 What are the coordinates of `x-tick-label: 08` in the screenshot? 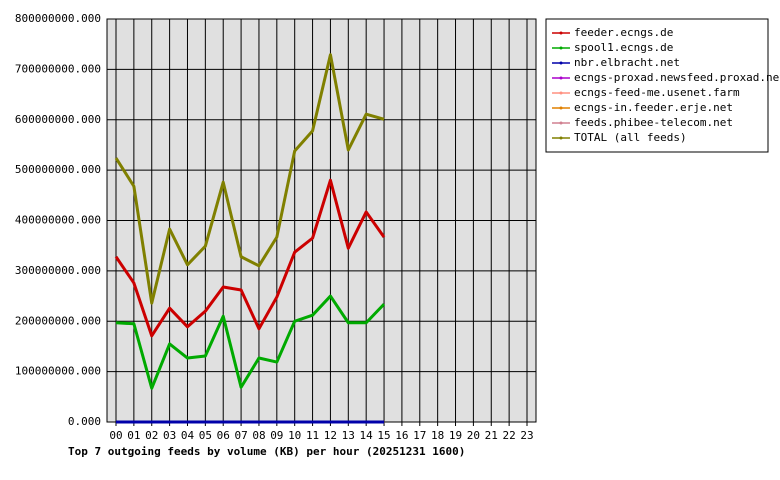 It's located at (258, 435).